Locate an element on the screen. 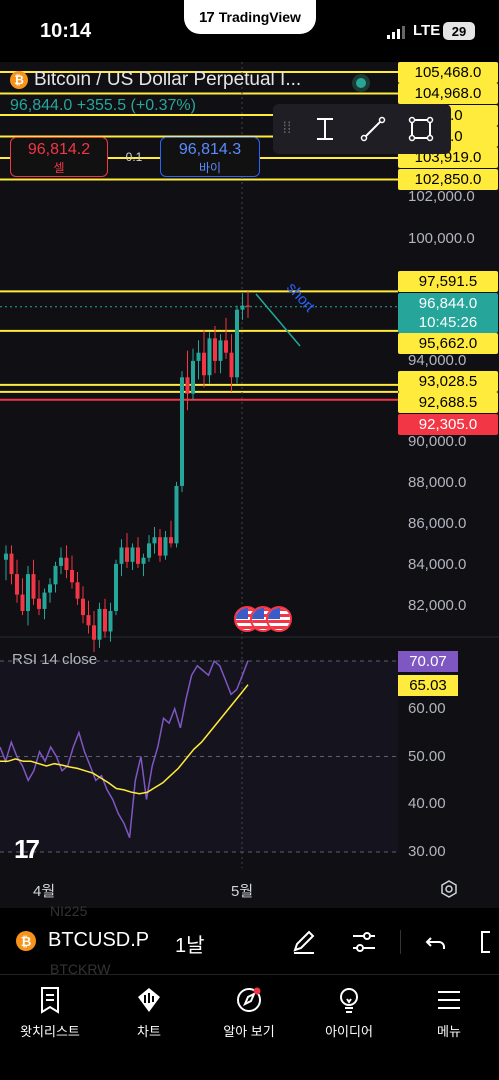 Image resolution: width=499 pixels, height=1080 pixels. rectangle-tool-icon is located at coordinates (421, 129).